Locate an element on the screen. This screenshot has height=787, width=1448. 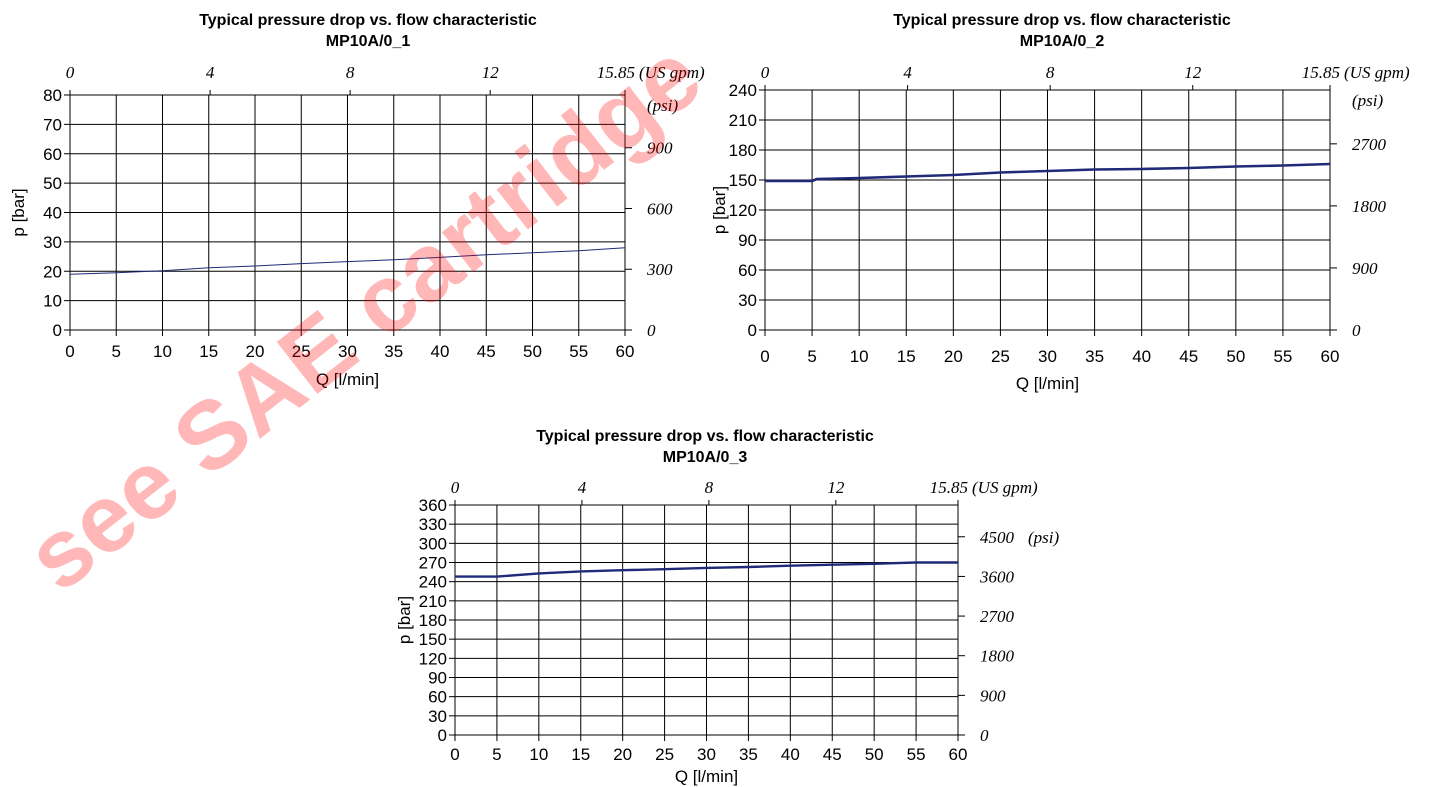
y-tick-label: 40 is located at coordinates (52, 213).